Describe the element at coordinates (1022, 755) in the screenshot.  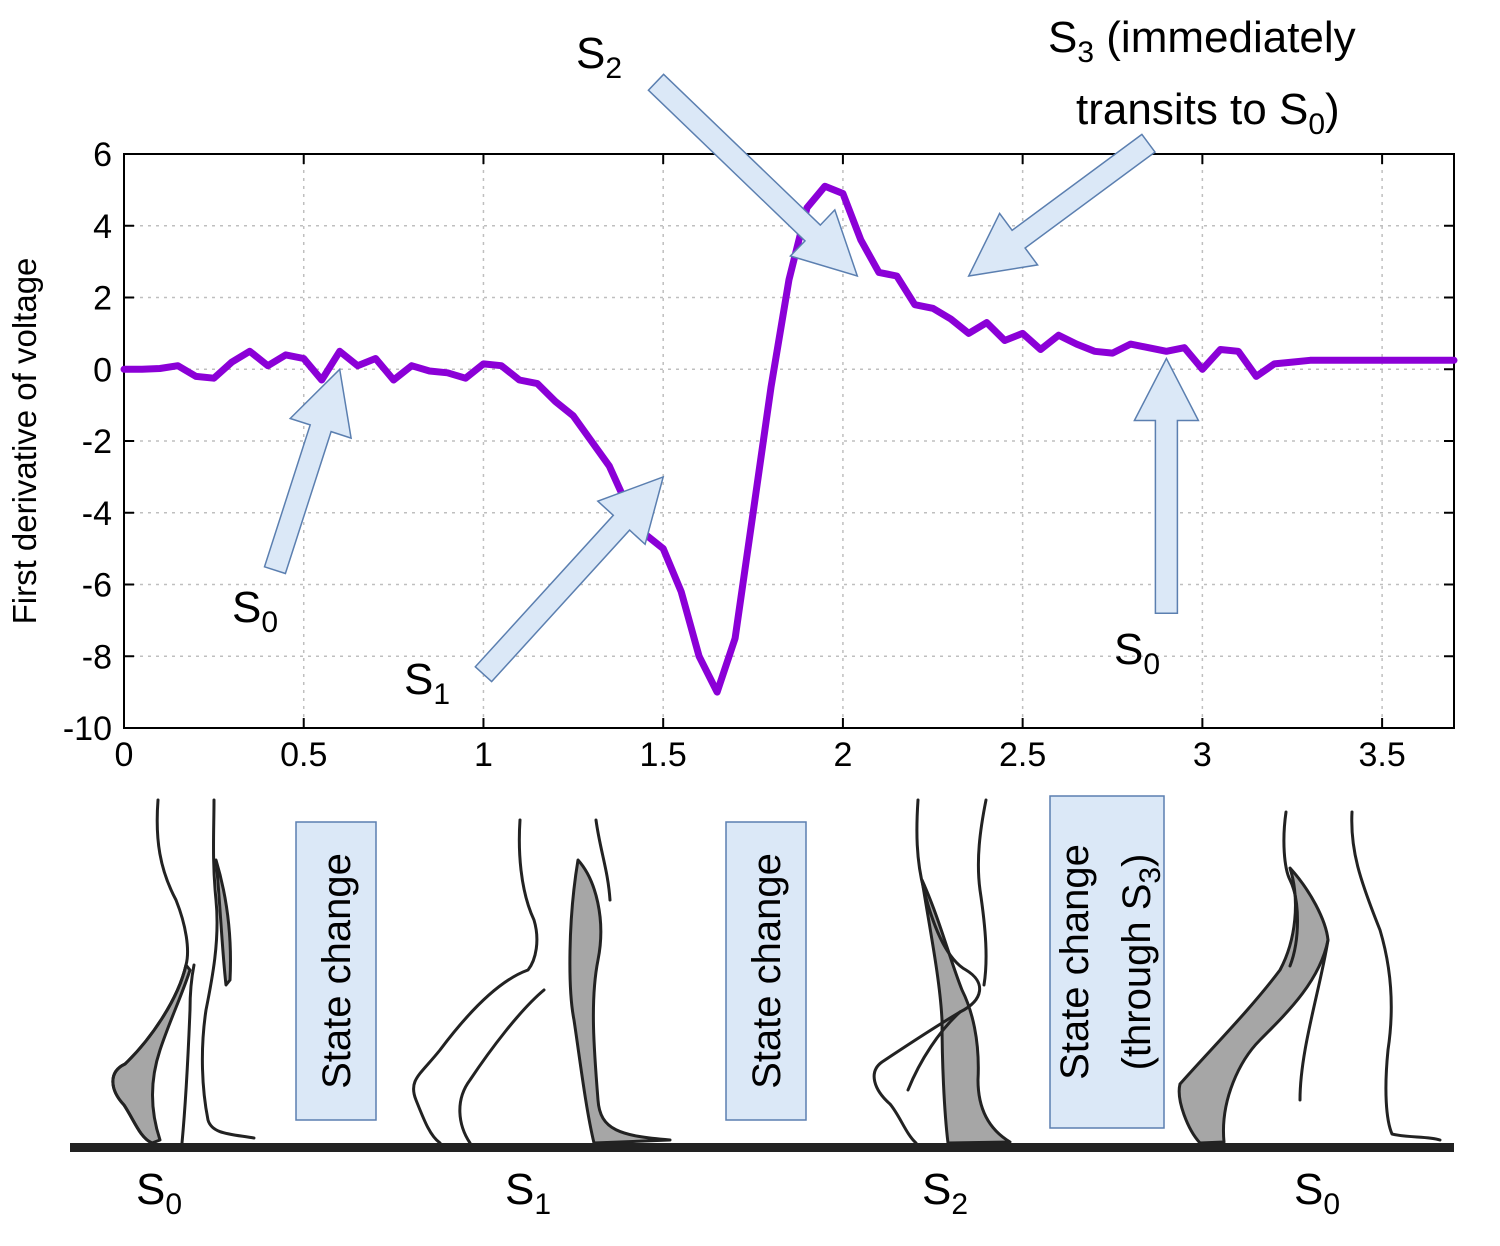
I see `x-tick-label: 2.5` at that location.